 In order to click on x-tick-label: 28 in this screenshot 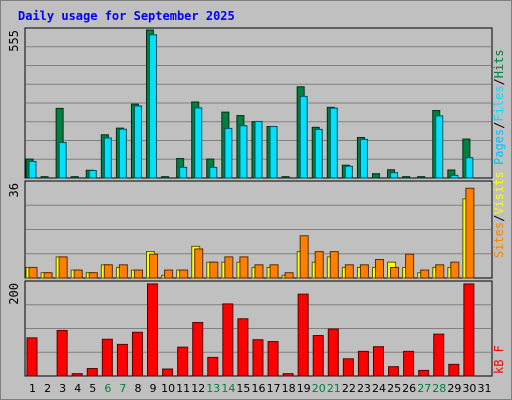, I will do `click(439, 388)`.